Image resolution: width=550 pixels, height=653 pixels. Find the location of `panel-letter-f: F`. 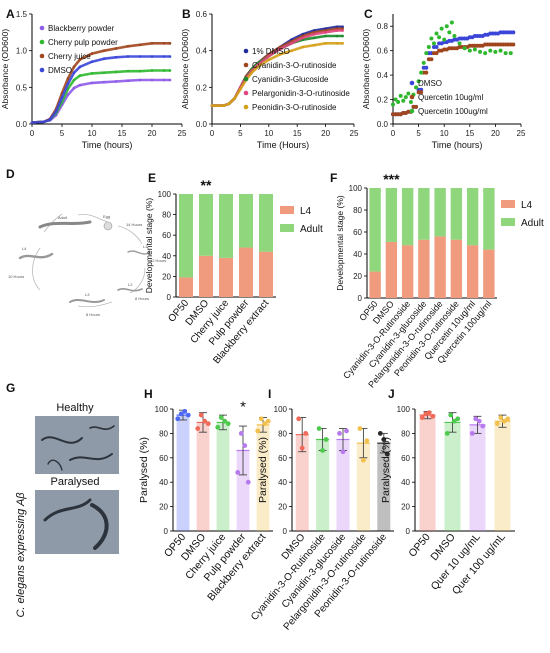

panel-letter-f: F is located at coordinates (333, 178).